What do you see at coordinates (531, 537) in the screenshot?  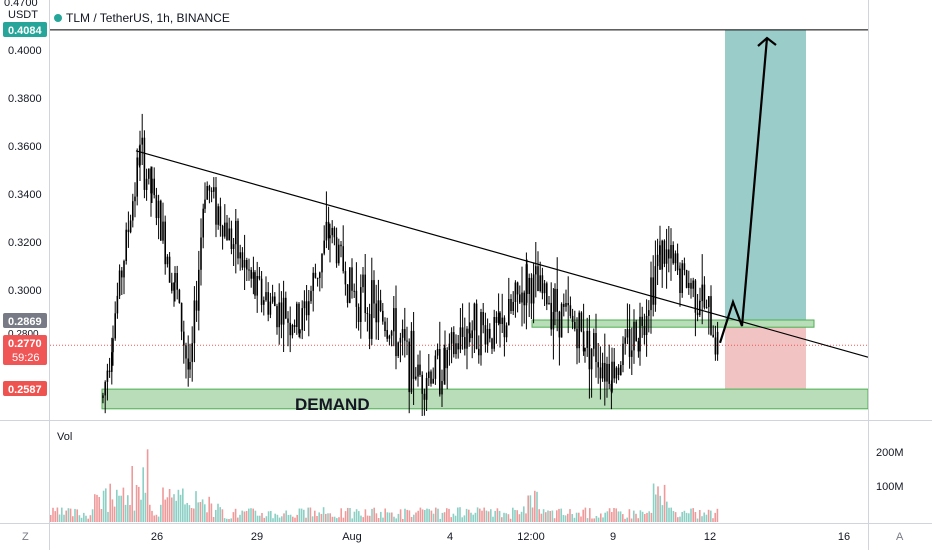 I see `time-tick-label: 12:00` at bounding box center [531, 537].